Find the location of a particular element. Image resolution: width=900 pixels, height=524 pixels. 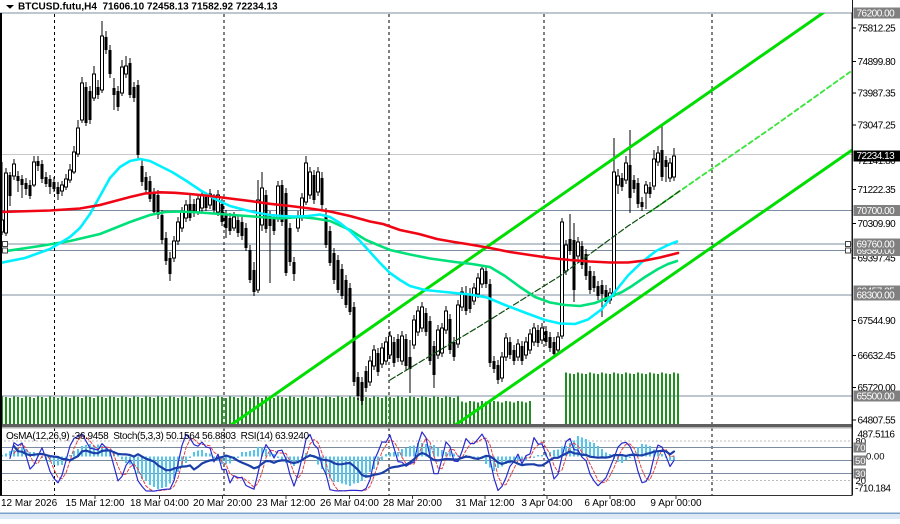

svg-text: 70309.90 is located at coordinates (877, 224).